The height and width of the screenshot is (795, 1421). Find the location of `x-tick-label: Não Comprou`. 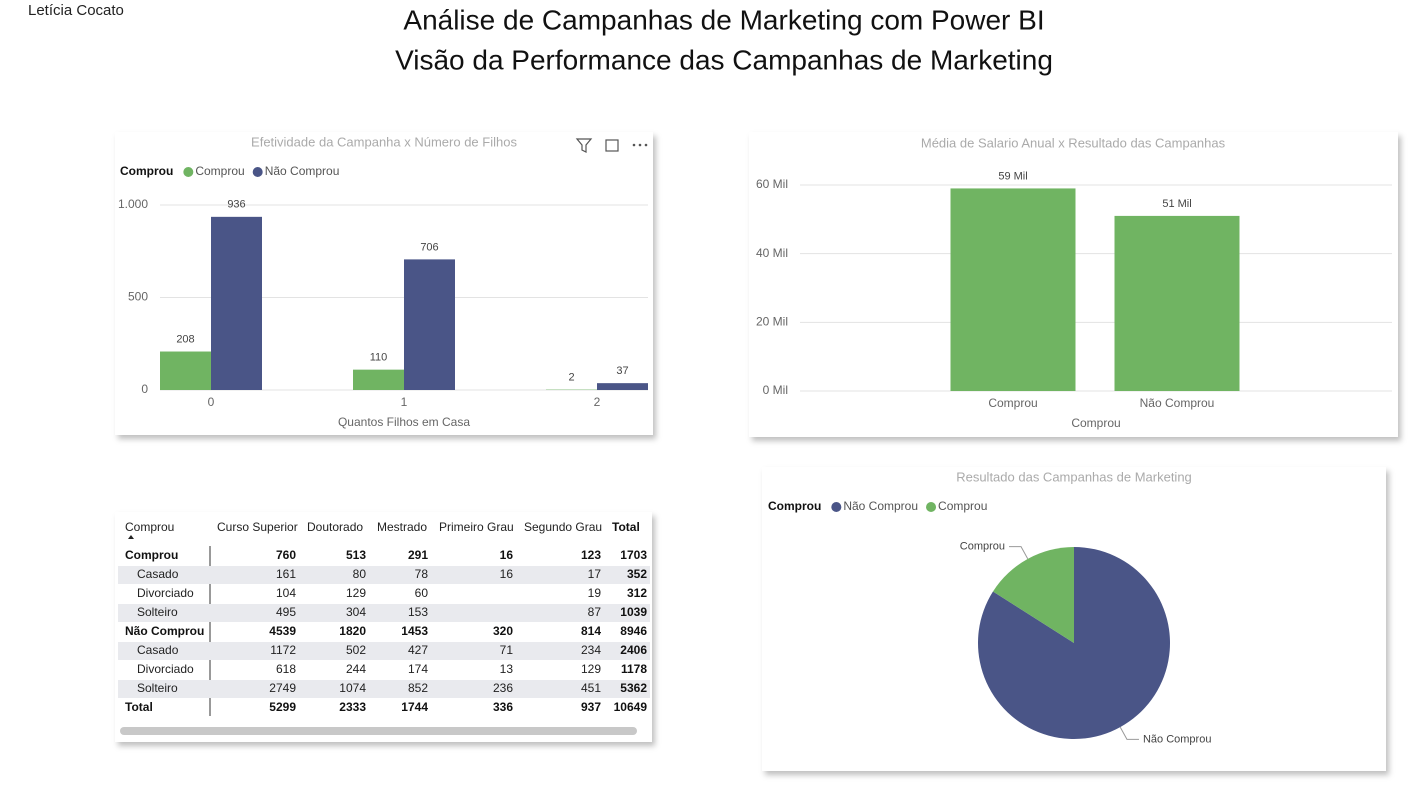

x-tick-label: Não Comprou is located at coordinates (1177, 403).